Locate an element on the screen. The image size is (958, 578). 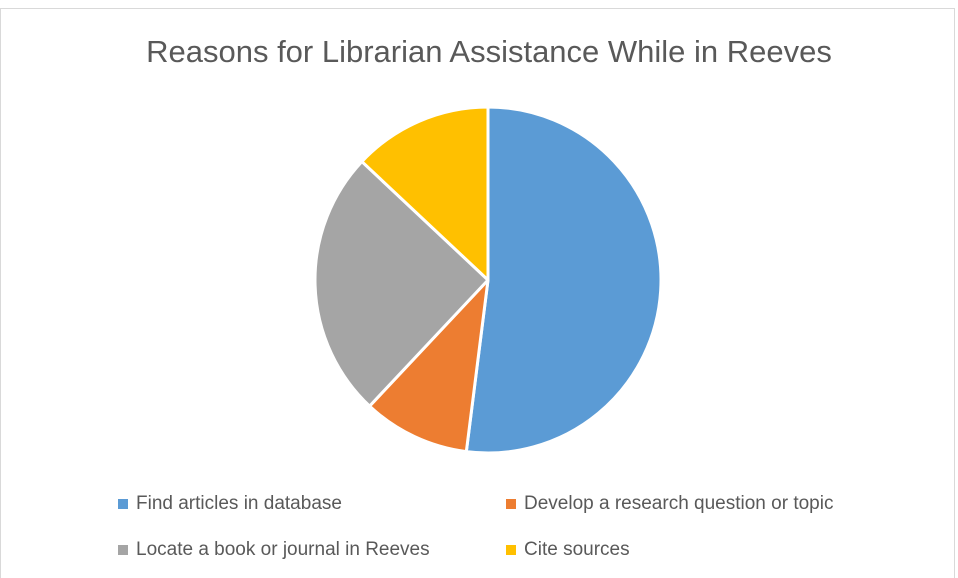
legend-item-cite-sources: Cite sources is located at coordinates (568, 550).